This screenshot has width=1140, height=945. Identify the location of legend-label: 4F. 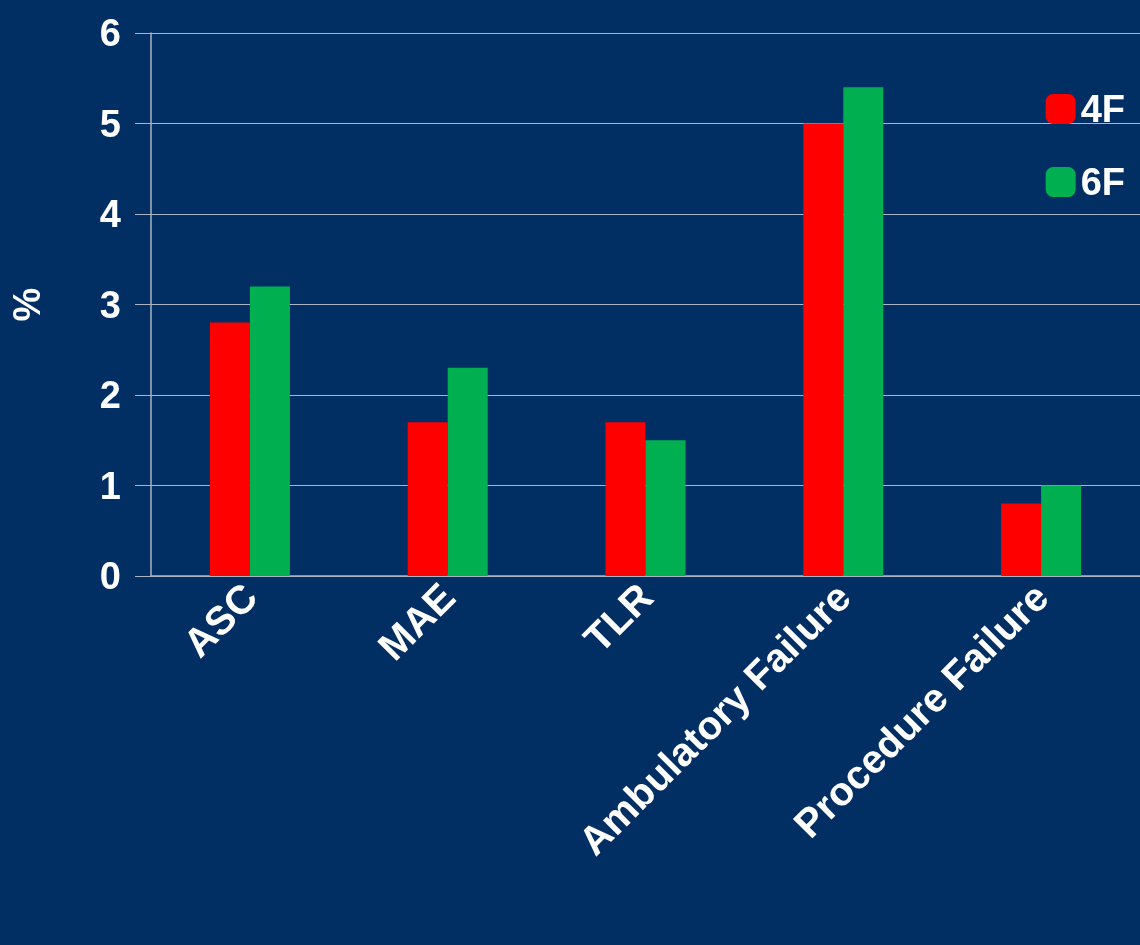
(1103, 109).